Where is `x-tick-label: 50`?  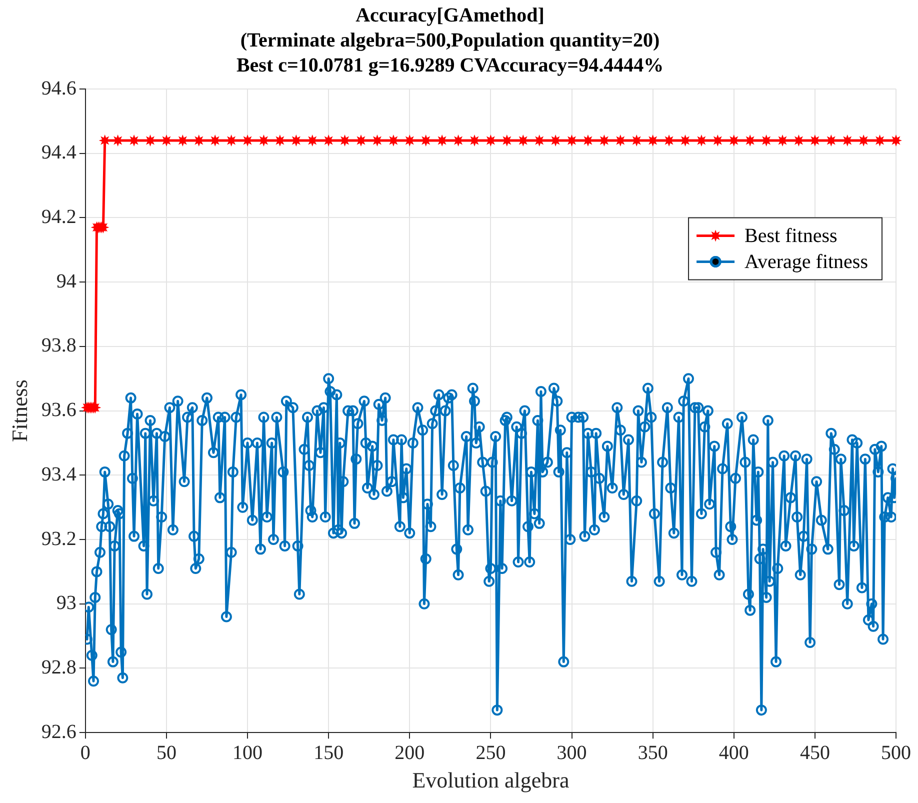
x-tick-label: 50 is located at coordinates (166, 753).